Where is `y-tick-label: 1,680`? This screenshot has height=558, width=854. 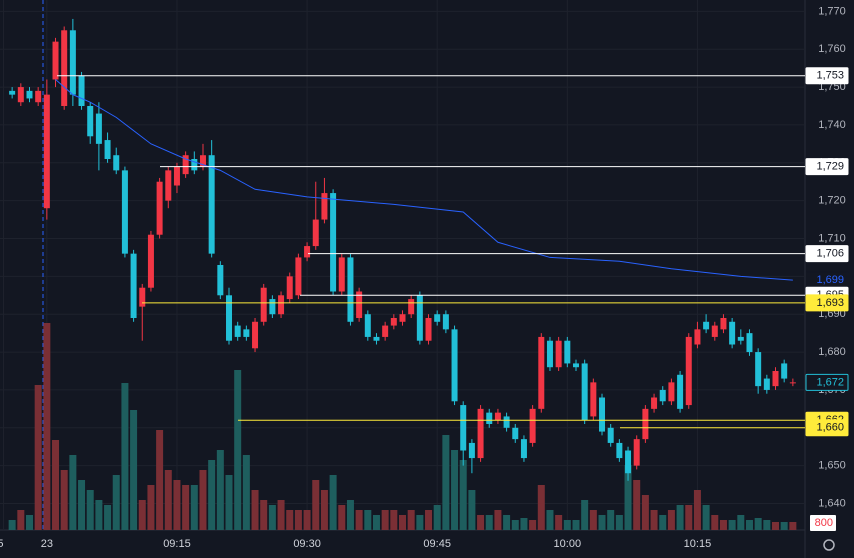
y-tick-label: 1,680 is located at coordinates (832, 352).